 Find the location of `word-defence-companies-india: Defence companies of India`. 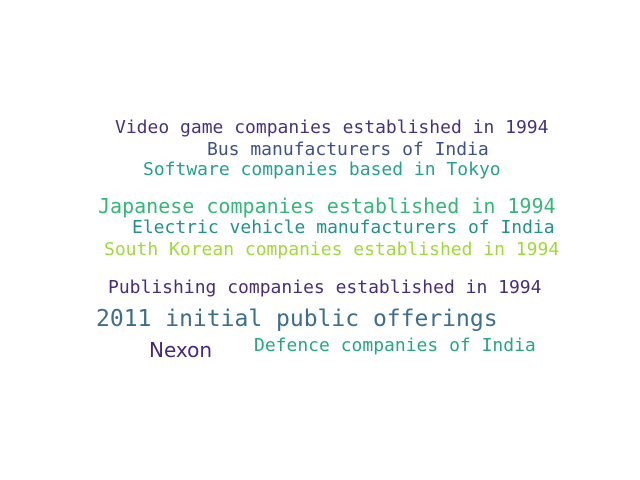

word-defence-companies-india: Defence companies of India is located at coordinates (395, 345).